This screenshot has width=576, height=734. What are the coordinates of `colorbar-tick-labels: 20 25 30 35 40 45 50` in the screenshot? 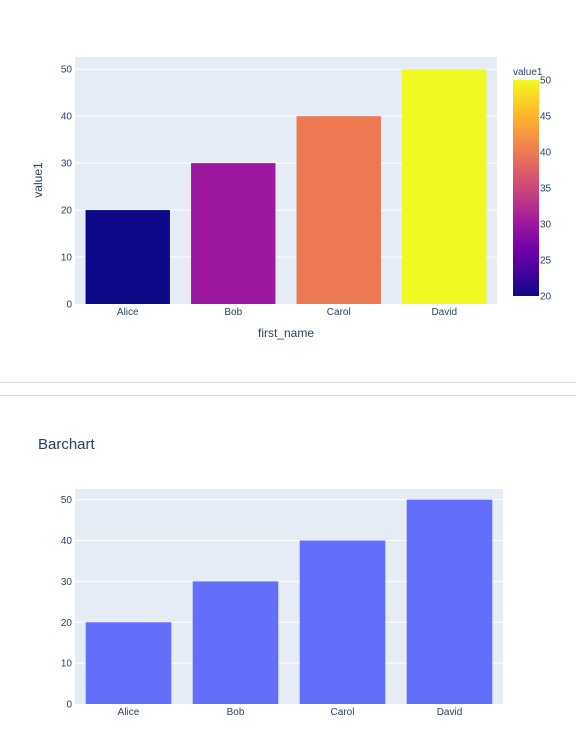 It's located at (546, 189).